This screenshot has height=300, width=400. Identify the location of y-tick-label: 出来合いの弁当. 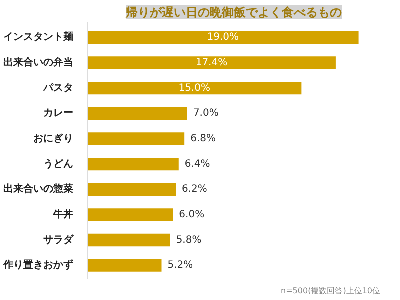
(39, 62).